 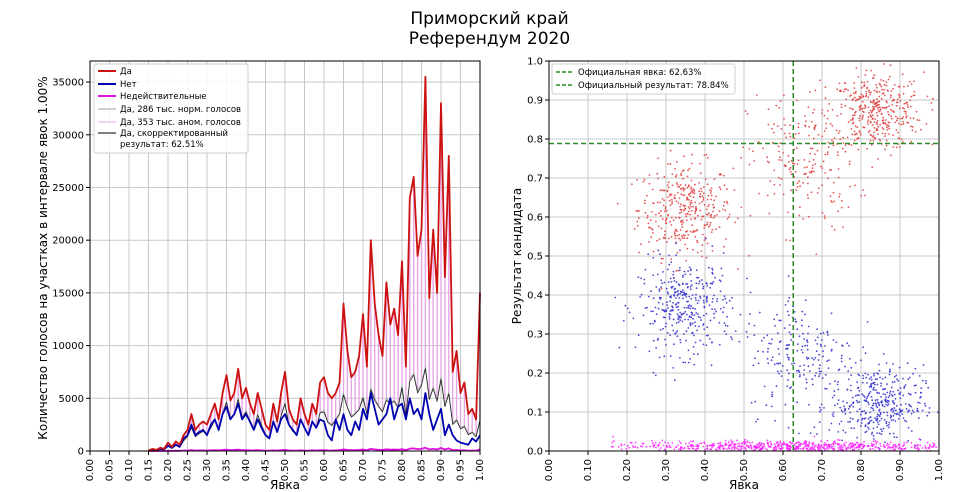 I want to click on legend-yes-label: Да, so click(x=126, y=72).